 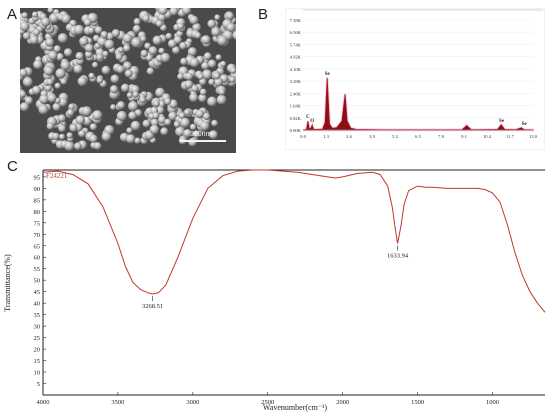 I want to click on ftir-y-tick-label: 20, so click(x=37, y=350).